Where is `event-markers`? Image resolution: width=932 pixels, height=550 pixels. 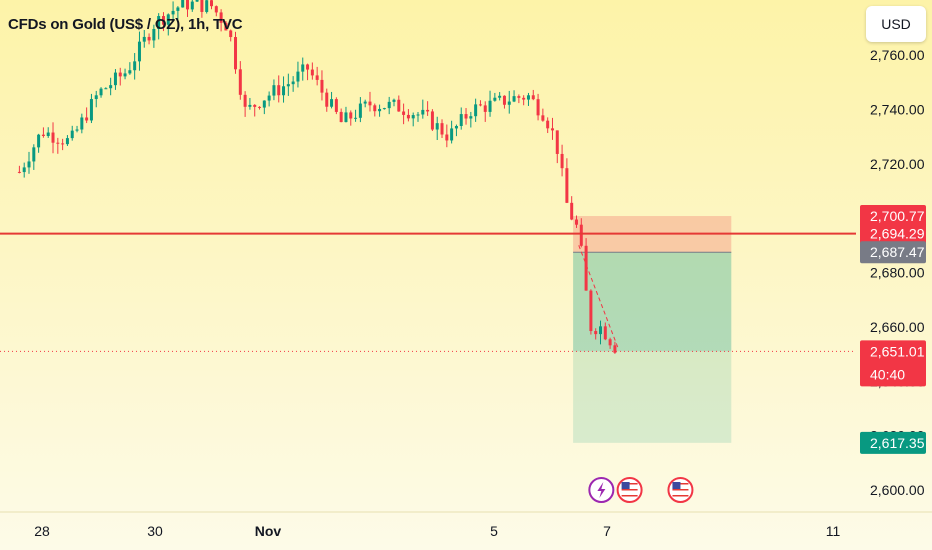
event-markers is located at coordinates (641, 490).